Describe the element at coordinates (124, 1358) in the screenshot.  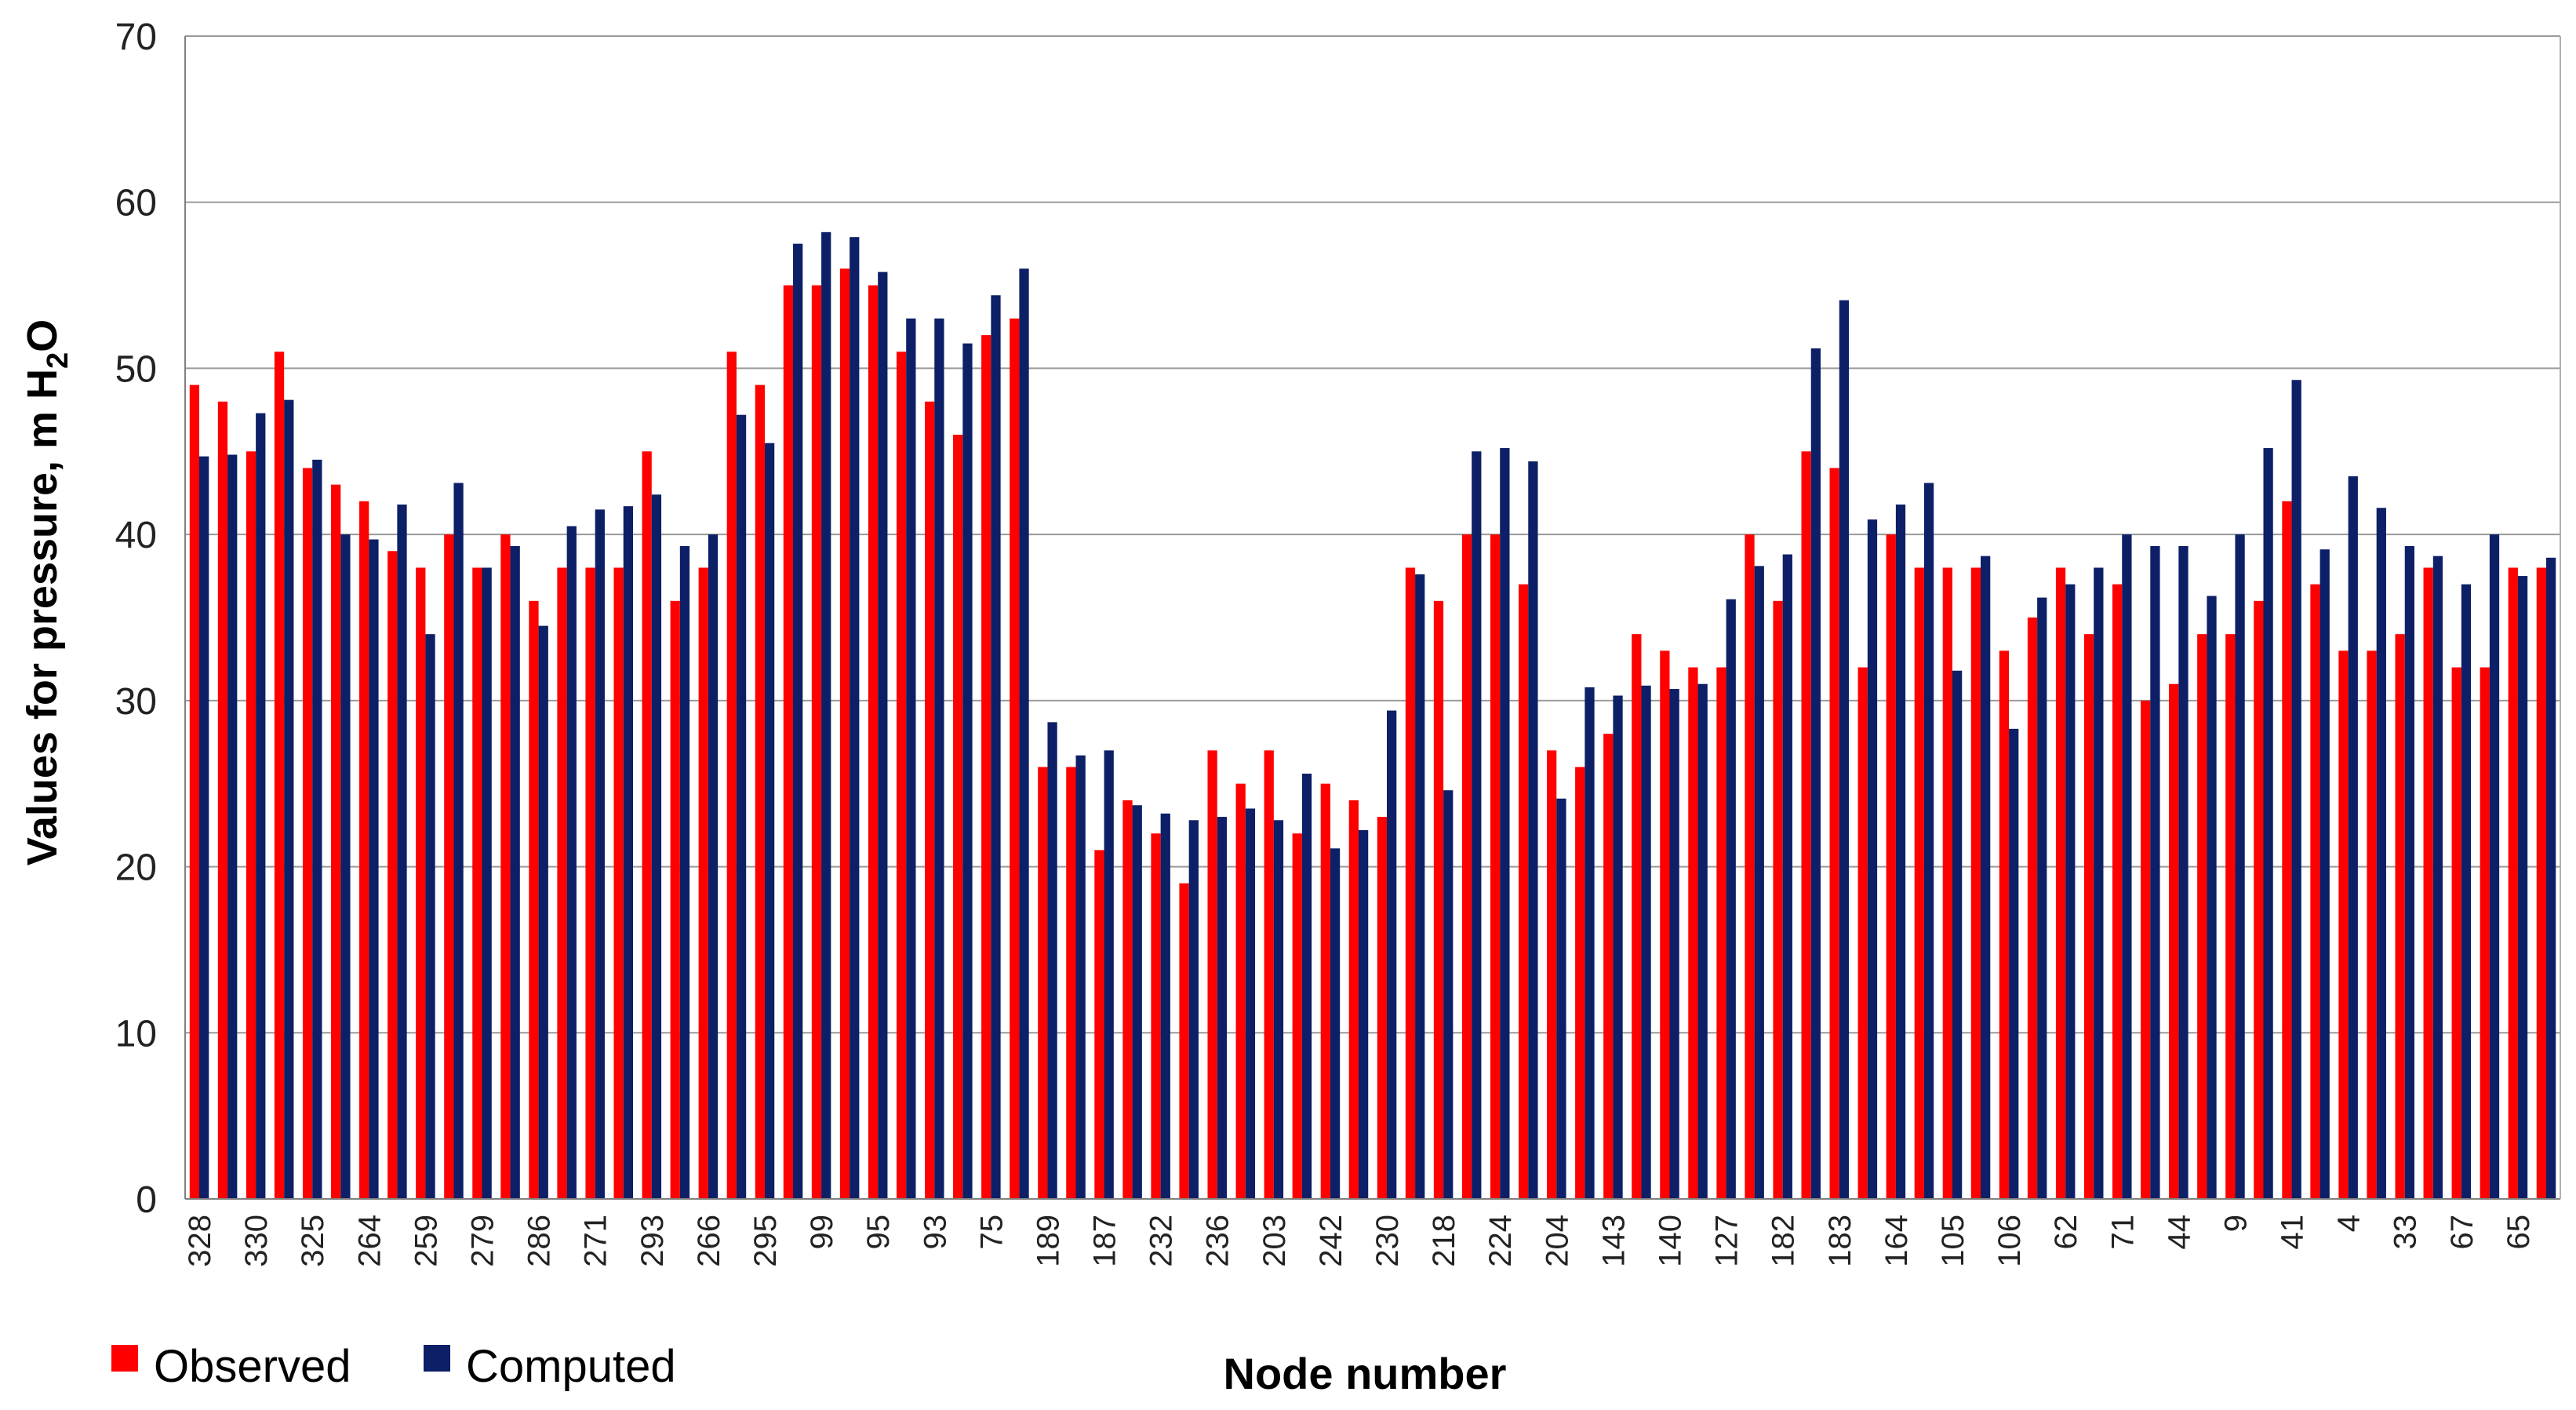
I see `legend-swatch-observed` at that location.